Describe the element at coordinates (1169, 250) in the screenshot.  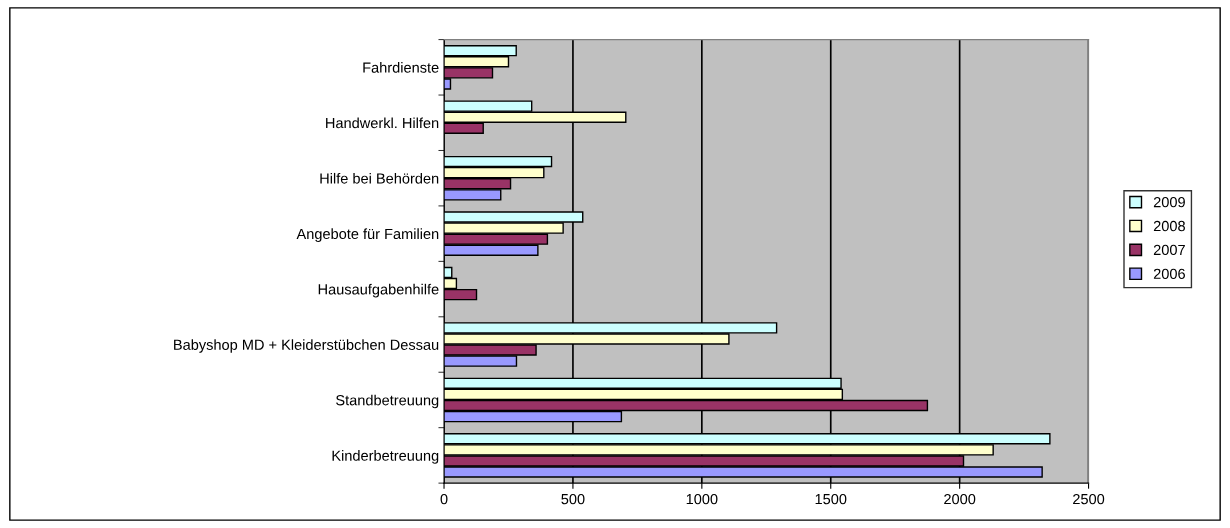
I see `legend-label: 2007` at that location.